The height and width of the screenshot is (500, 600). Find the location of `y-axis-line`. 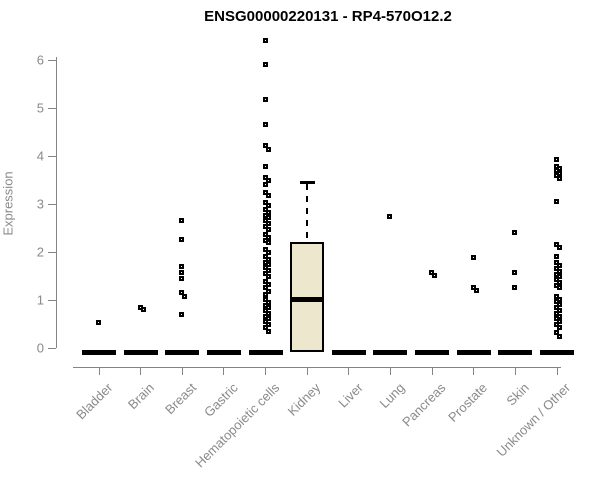

y-axis-line is located at coordinates (56, 202).